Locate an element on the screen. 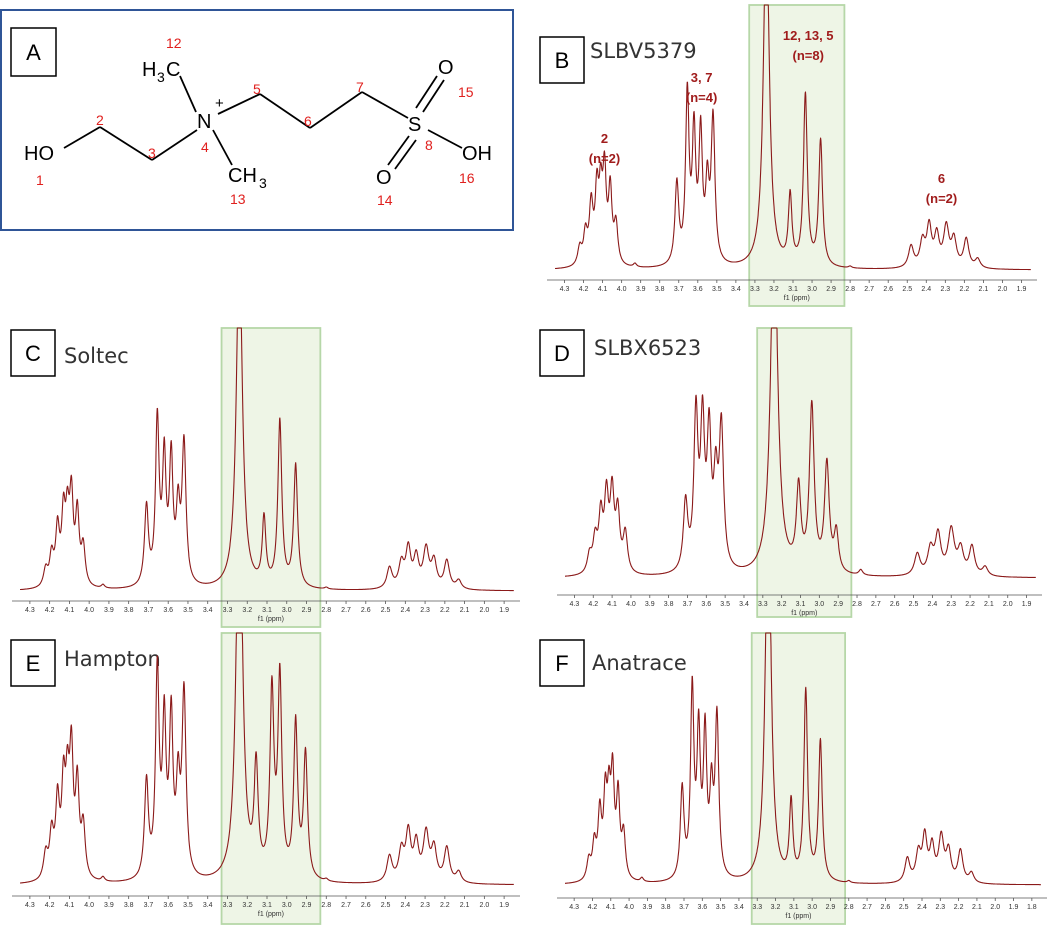 The width and height of the screenshot is (1049, 936). atom-ch3-c: CH is located at coordinates (242, 176).